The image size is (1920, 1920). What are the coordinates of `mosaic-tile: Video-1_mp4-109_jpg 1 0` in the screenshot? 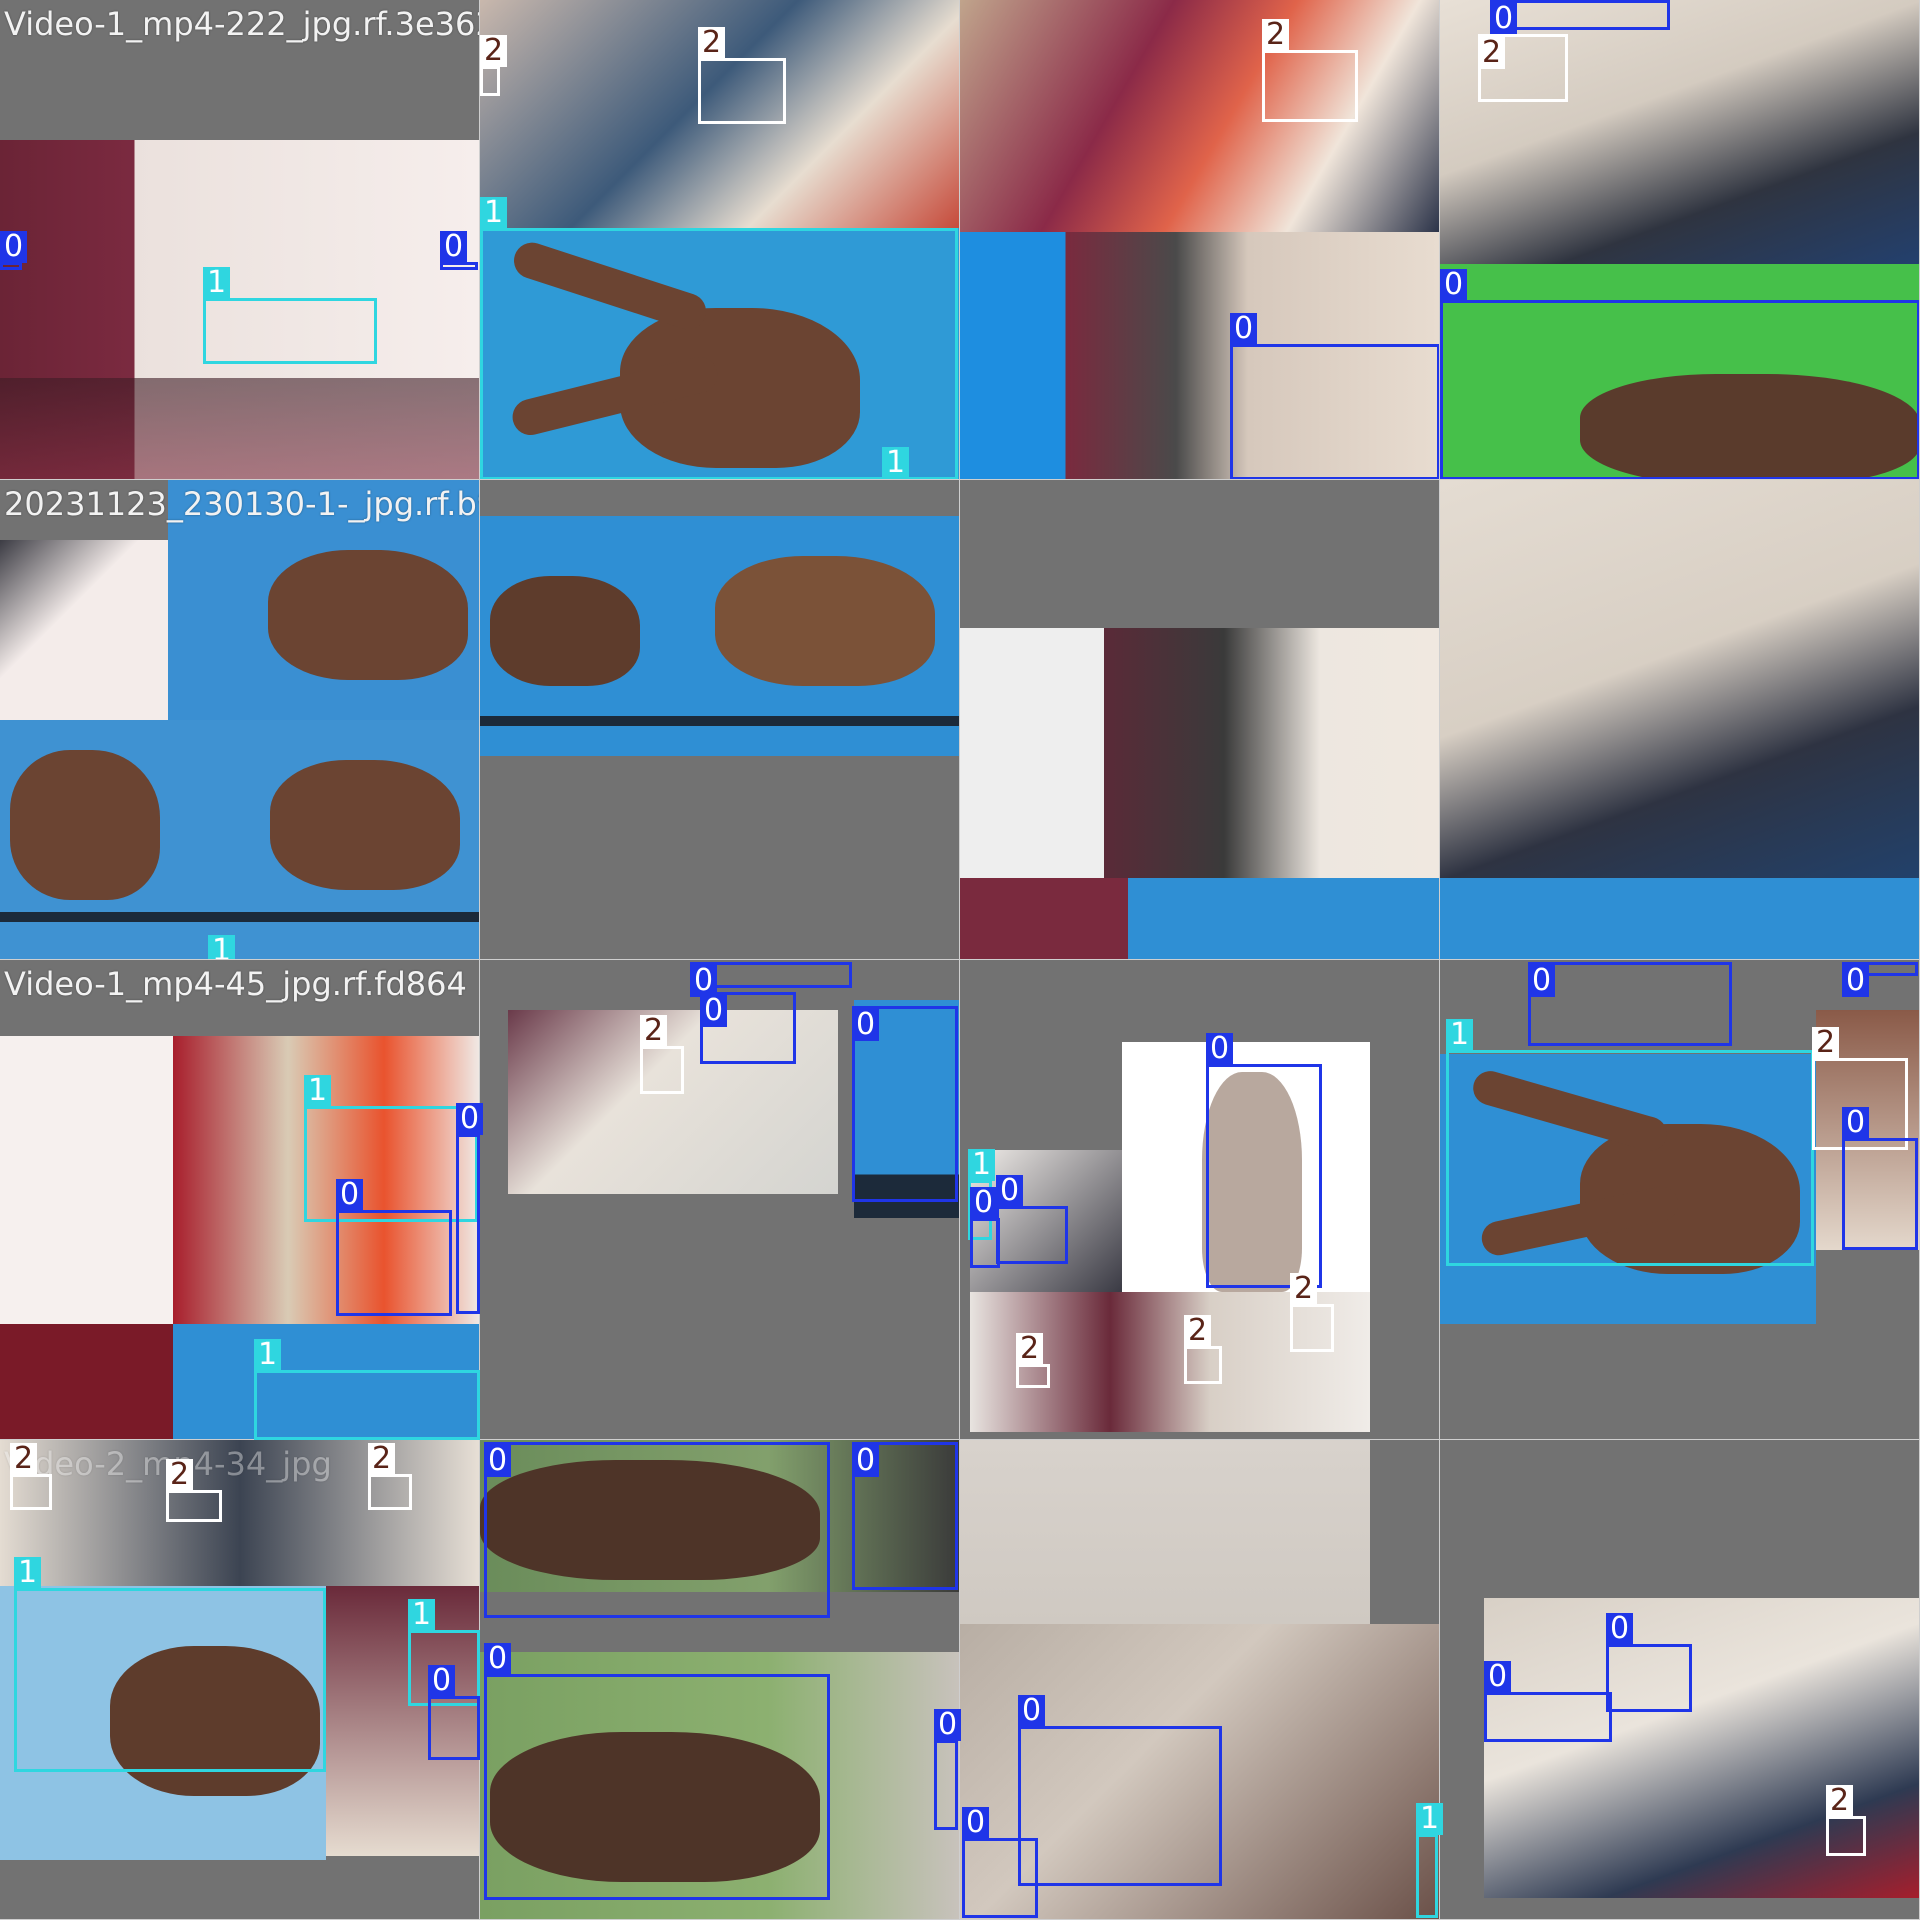 It's located at (720, 720).